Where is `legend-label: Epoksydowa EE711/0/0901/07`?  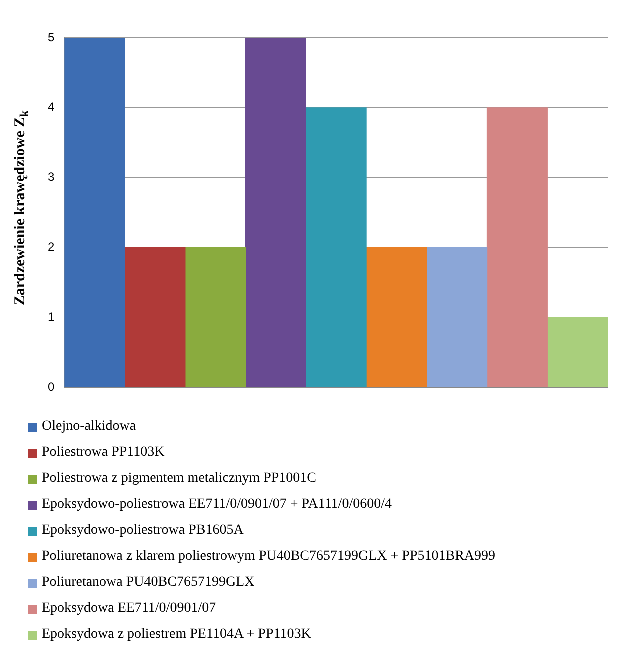
legend-label: Epoksydowa EE711/0/0901/07 is located at coordinates (129, 609).